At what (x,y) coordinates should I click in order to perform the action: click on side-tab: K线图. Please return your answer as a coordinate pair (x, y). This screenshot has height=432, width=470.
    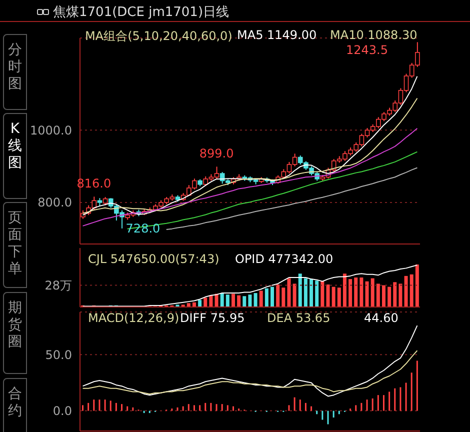
    Looking at the image, I should click on (15, 156).